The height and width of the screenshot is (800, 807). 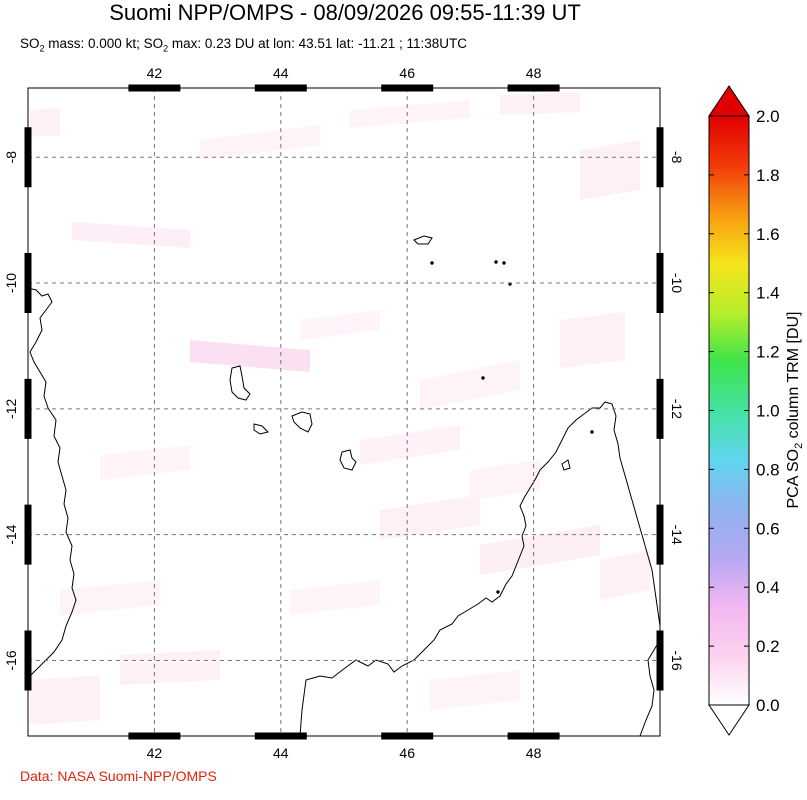 What do you see at coordinates (155, 753) in the screenshot?
I see `lon-tick-label-bottom: 42` at bounding box center [155, 753].